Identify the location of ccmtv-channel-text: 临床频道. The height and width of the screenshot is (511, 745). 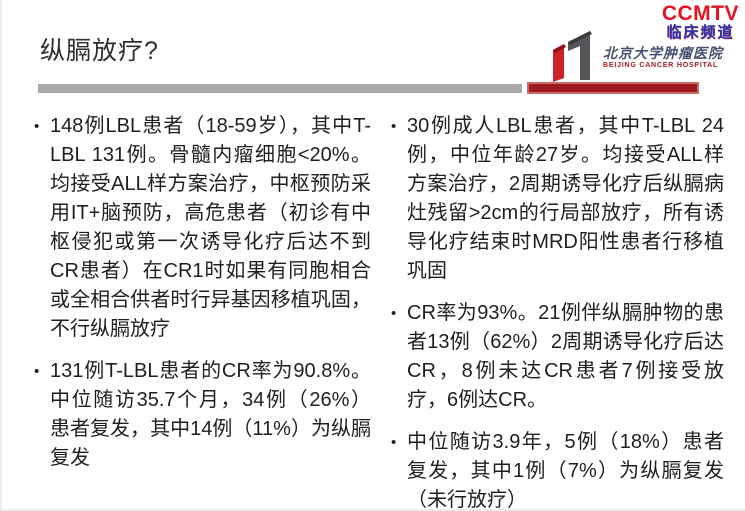
(700, 33).